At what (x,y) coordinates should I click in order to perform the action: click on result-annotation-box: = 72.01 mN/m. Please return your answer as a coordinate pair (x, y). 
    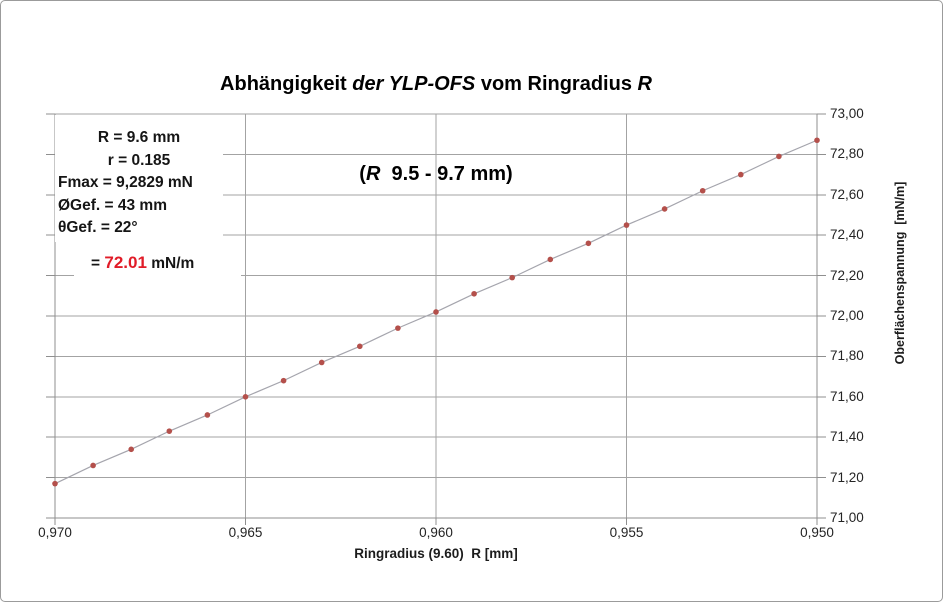
    Looking at the image, I should click on (157, 263).